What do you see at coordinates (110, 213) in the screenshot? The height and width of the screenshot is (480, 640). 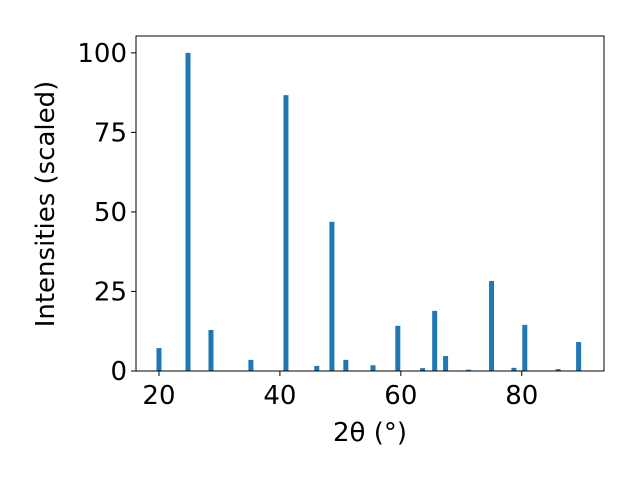 I see `y-tick-label: 50` at bounding box center [110, 213].